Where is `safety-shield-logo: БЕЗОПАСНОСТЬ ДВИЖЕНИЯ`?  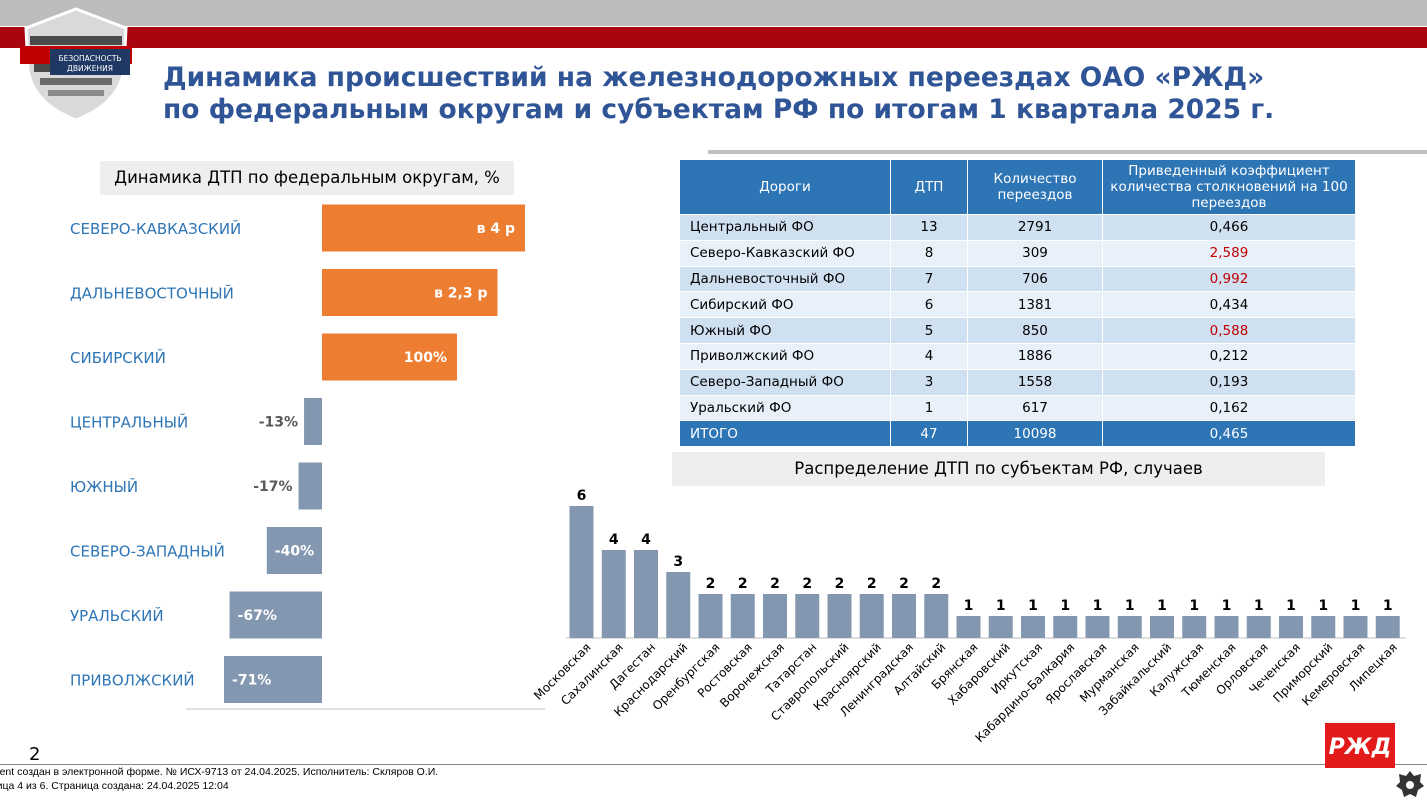
safety-shield-logo: БЕЗОПАСНОСТЬ ДВИЖЕНИЯ is located at coordinates (76, 64).